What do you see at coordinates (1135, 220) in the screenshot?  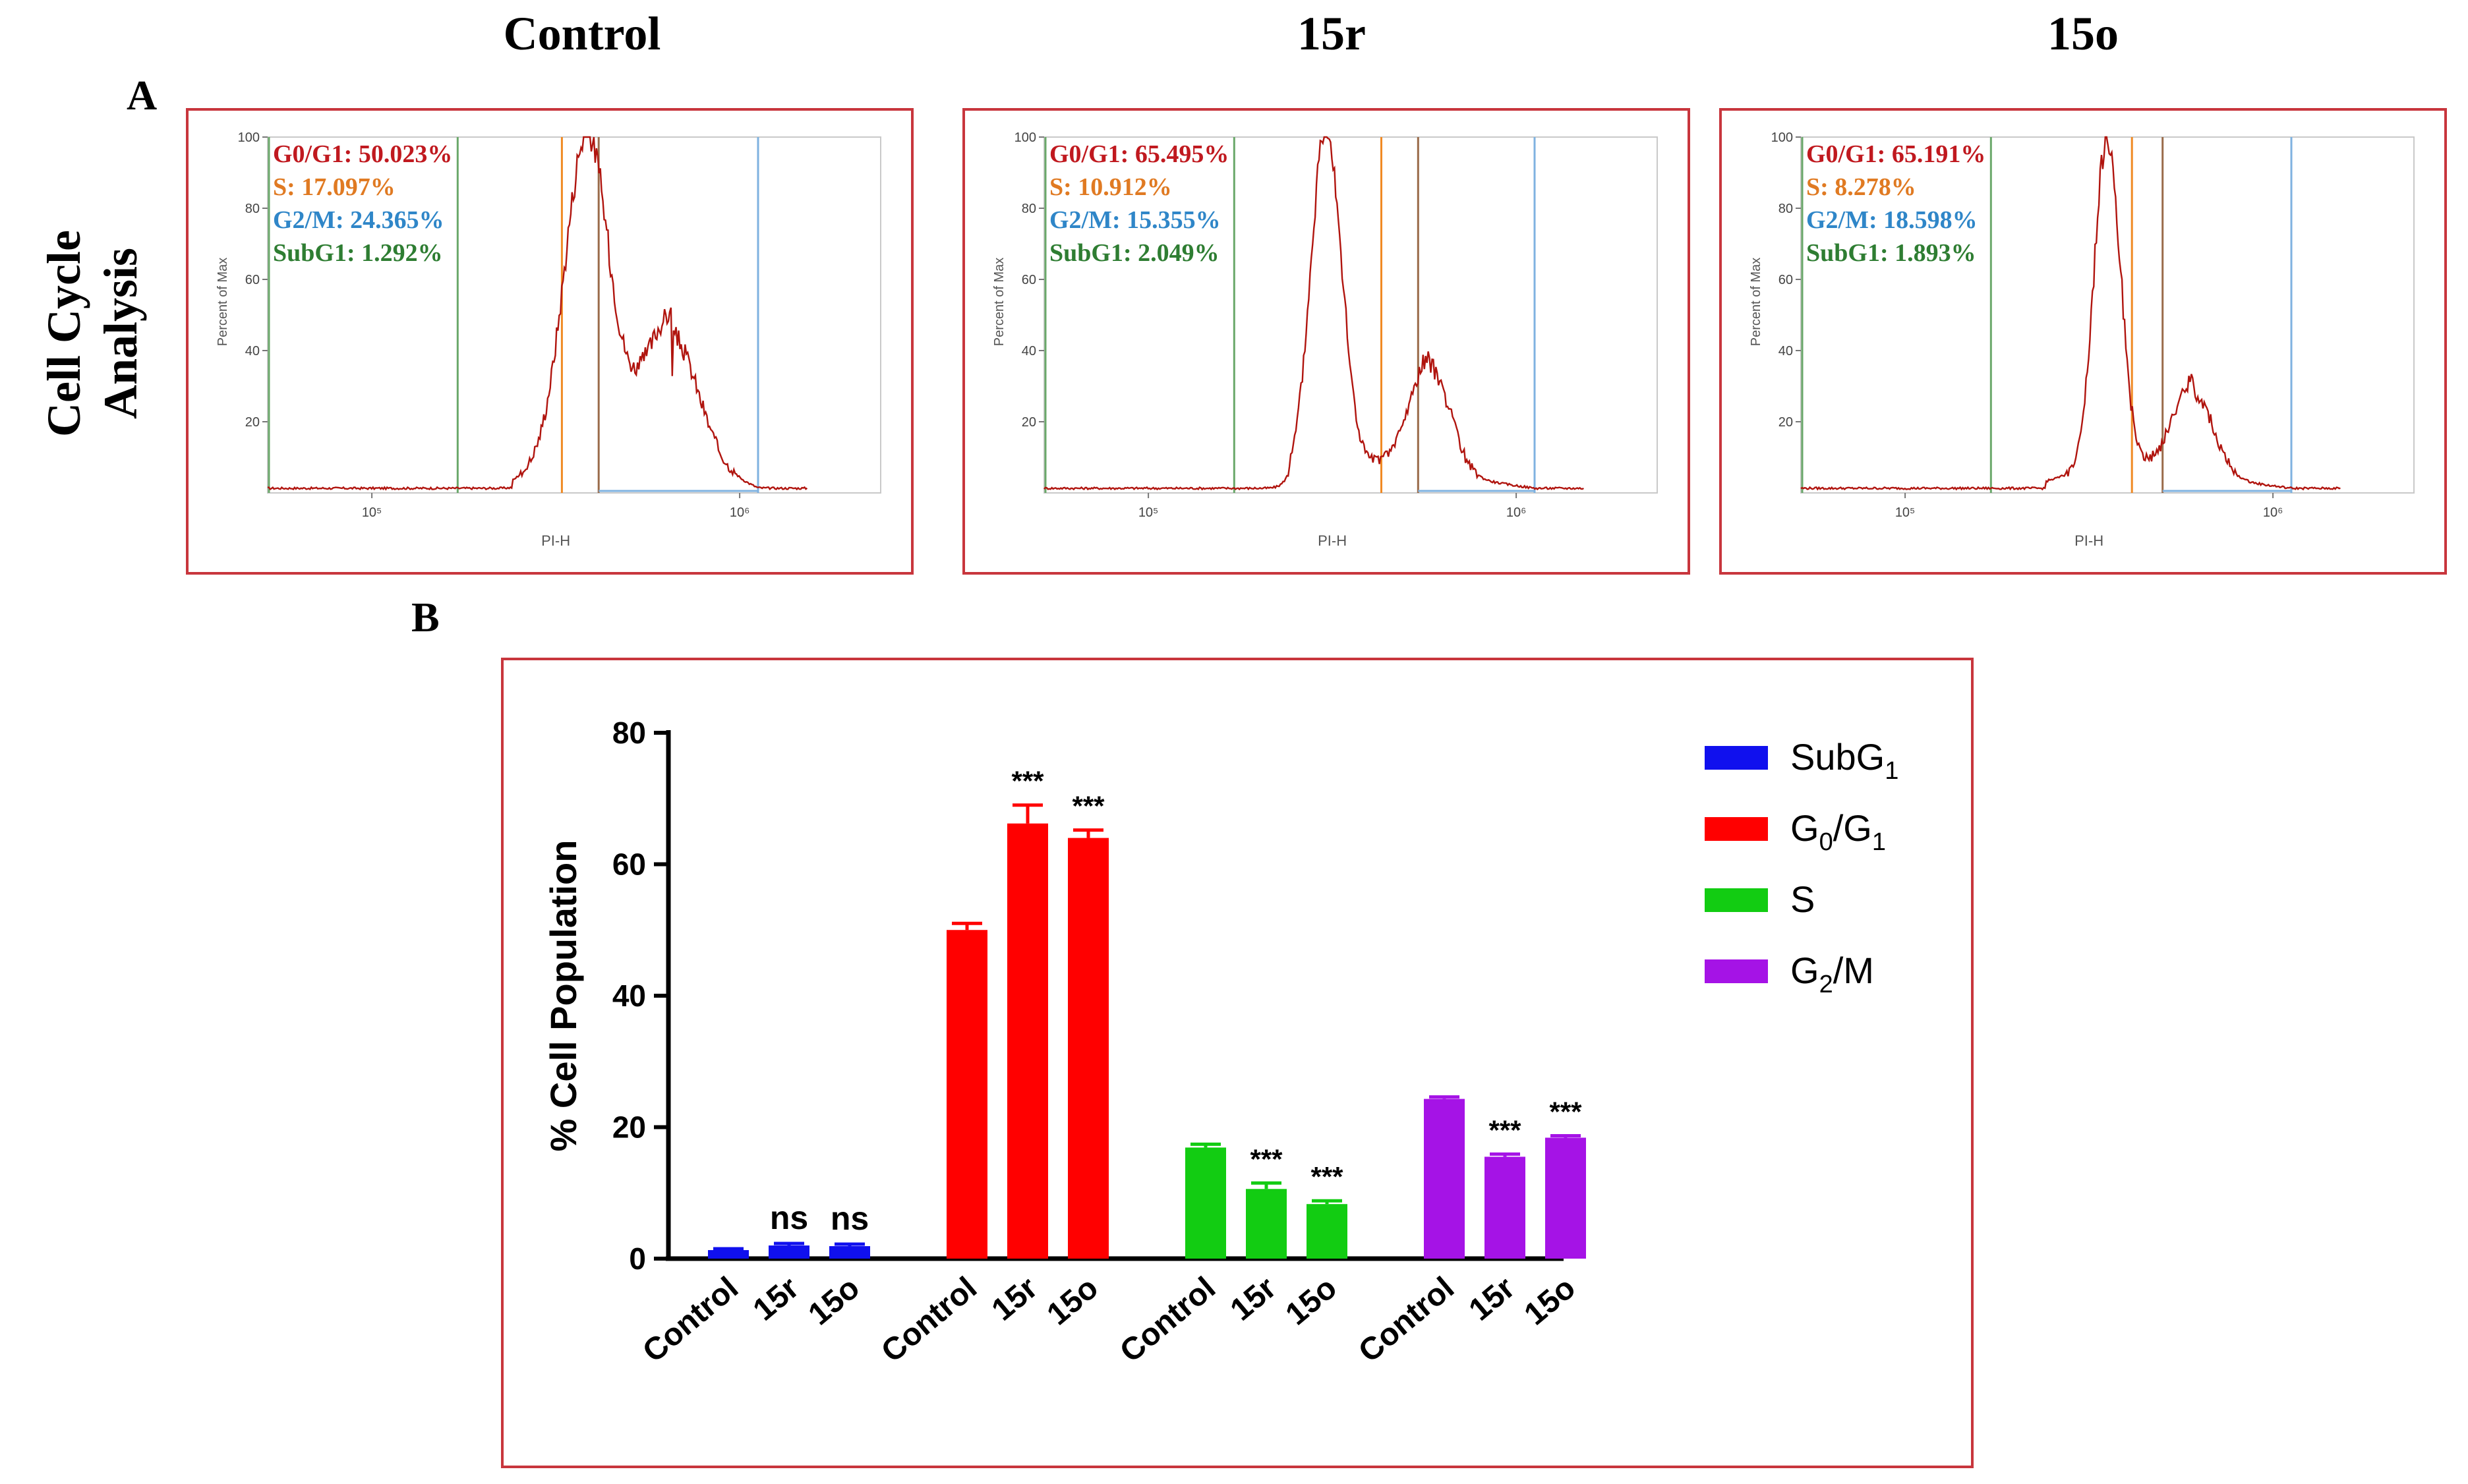 I see `stat-g2m: G2/M: 15.355%` at bounding box center [1135, 220].